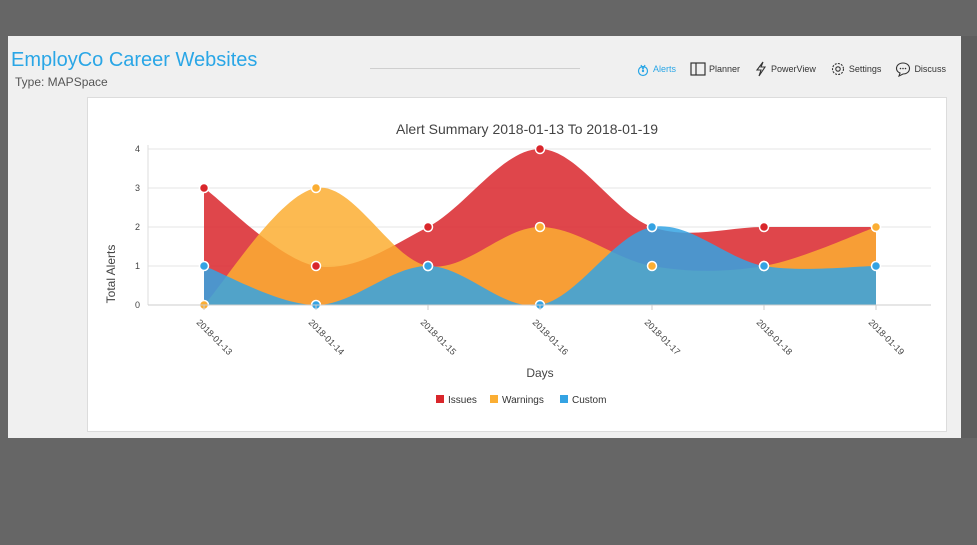 The width and height of the screenshot is (977, 545). What do you see at coordinates (865, 69) in the screenshot?
I see `nav-settings-label: Settings` at bounding box center [865, 69].